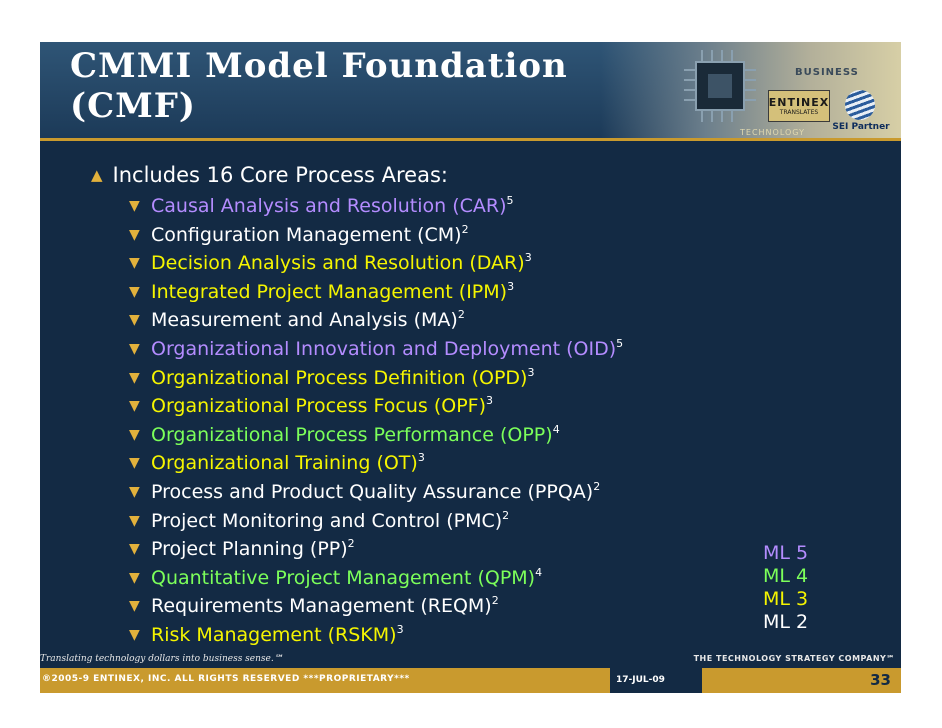 The image size is (942, 728). I want to click on process-area-name: Measurement and Analysis (MA), so click(304, 320).